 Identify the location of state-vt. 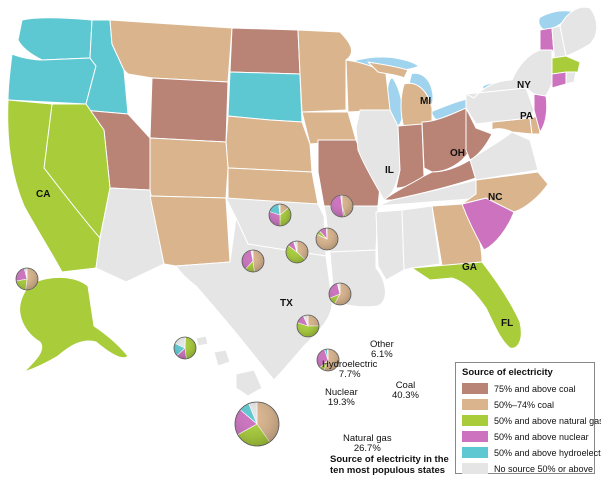
(547, 41).